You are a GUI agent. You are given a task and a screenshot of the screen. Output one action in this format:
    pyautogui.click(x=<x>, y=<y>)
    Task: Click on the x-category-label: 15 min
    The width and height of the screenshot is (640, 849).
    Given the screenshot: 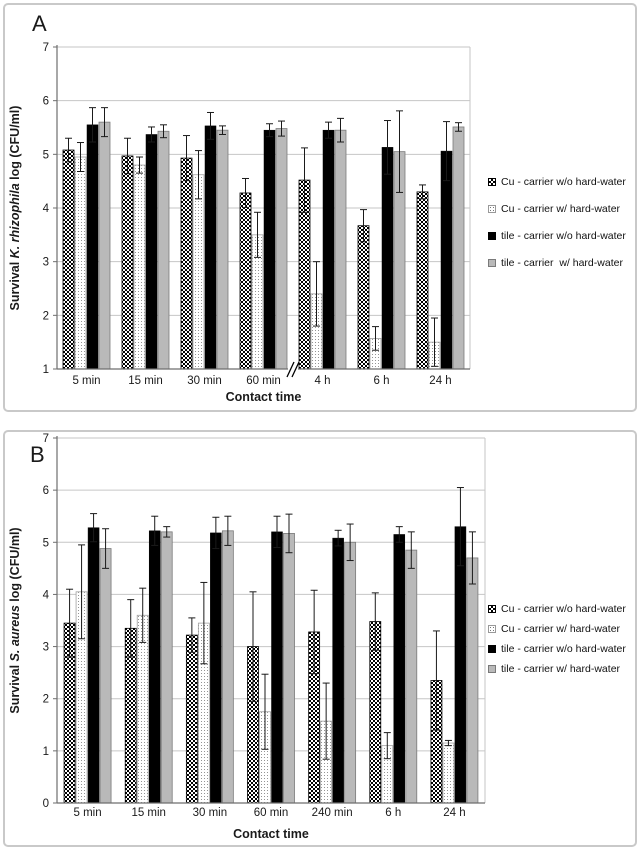 What is the action you would take?
    pyautogui.click(x=145, y=381)
    